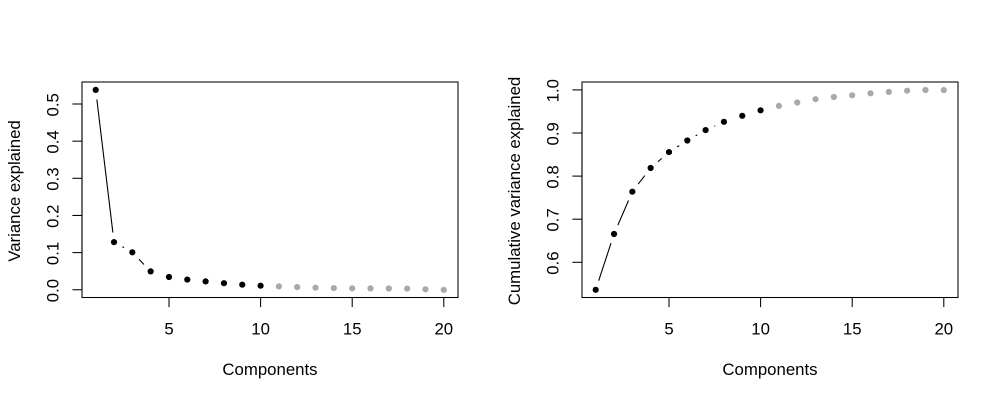 The width and height of the screenshot is (1000, 400). I want to click on svg-text: 0.5, so click(52, 104).